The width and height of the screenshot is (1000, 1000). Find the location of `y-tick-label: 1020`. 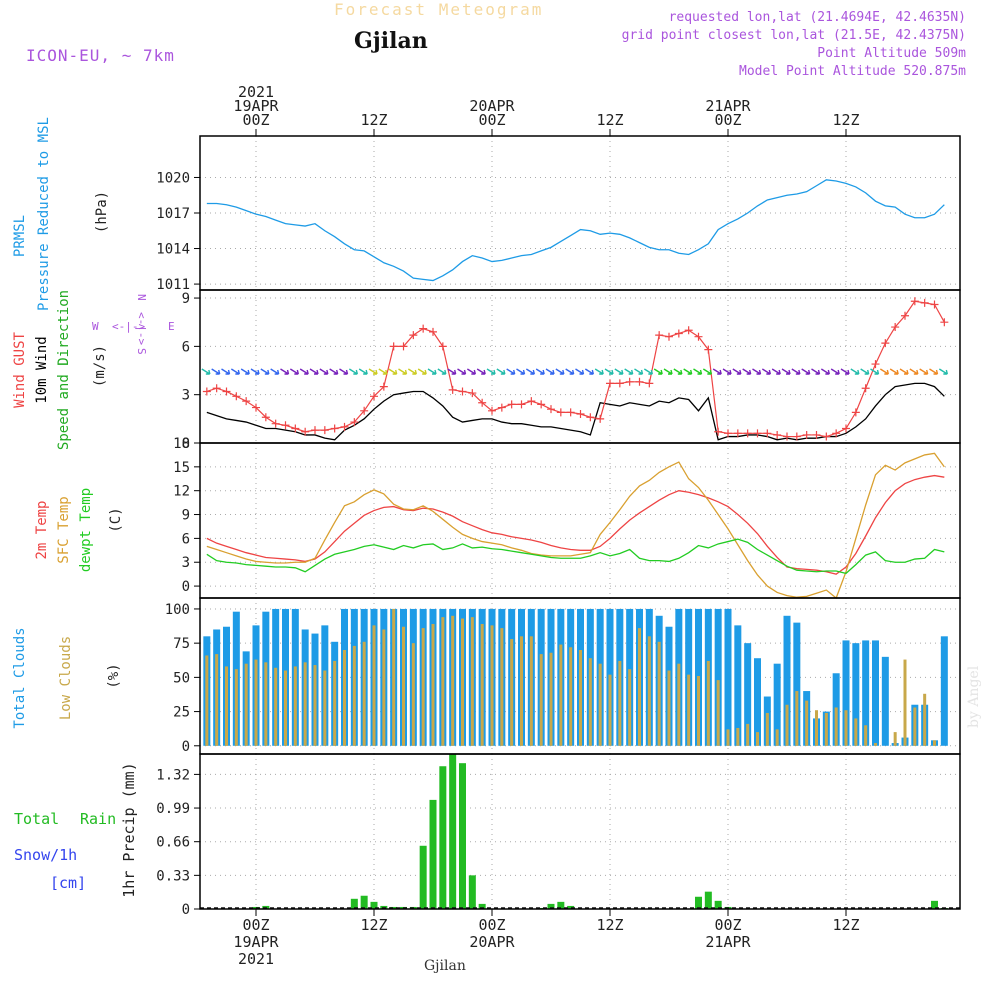

y-tick-label: 1020 is located at coordinates (173, 178).